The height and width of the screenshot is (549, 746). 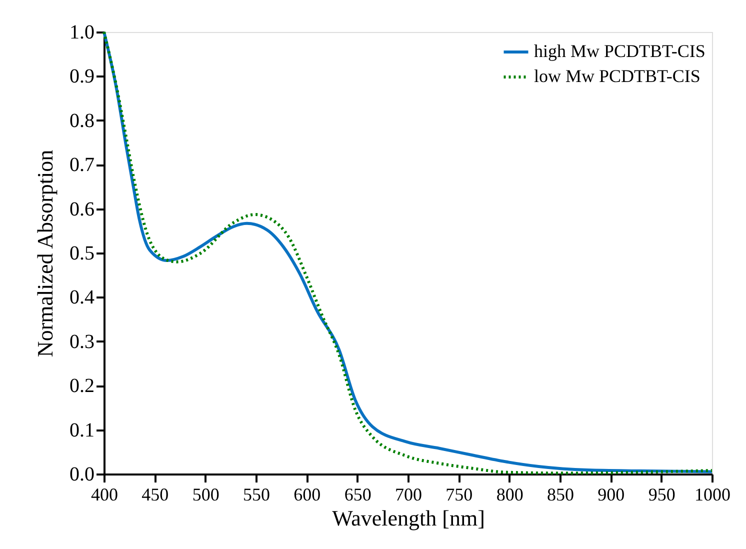 I want to click on y-tick-label: 0.2, so click(x=82, y=386).